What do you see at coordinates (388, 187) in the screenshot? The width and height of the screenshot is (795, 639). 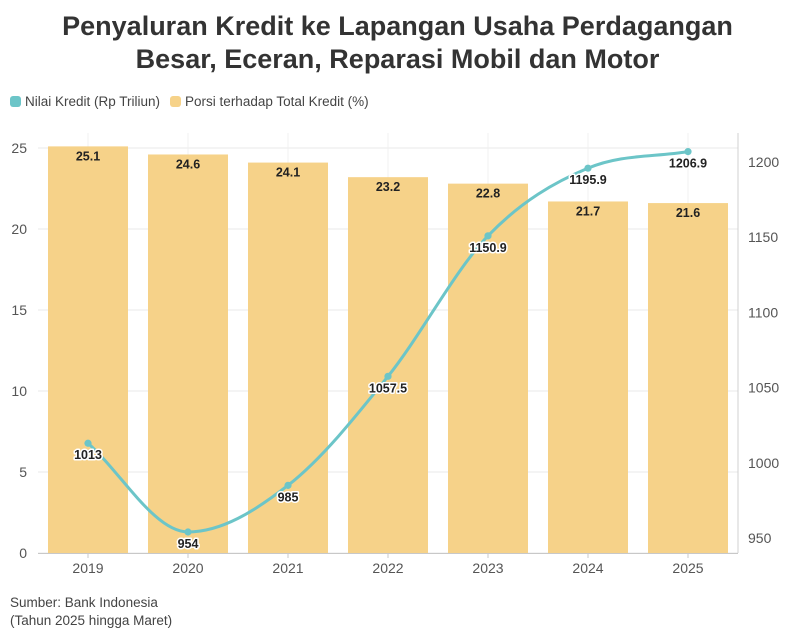 I see `bar-data-label-2022: 23.2` at bounding box center [388, 187].